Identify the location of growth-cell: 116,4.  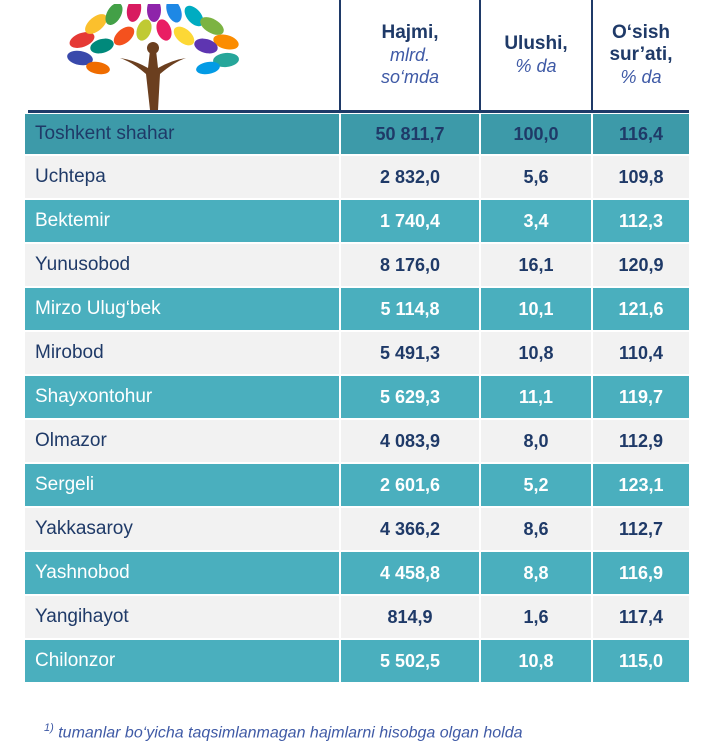
(641, 133).